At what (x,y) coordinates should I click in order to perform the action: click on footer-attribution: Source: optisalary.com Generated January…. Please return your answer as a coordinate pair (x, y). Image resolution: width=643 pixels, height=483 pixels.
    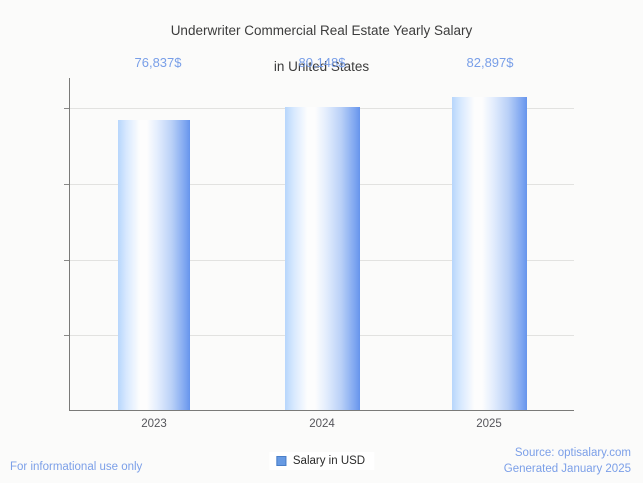
    Looking at the image, I should click on (567, 461).